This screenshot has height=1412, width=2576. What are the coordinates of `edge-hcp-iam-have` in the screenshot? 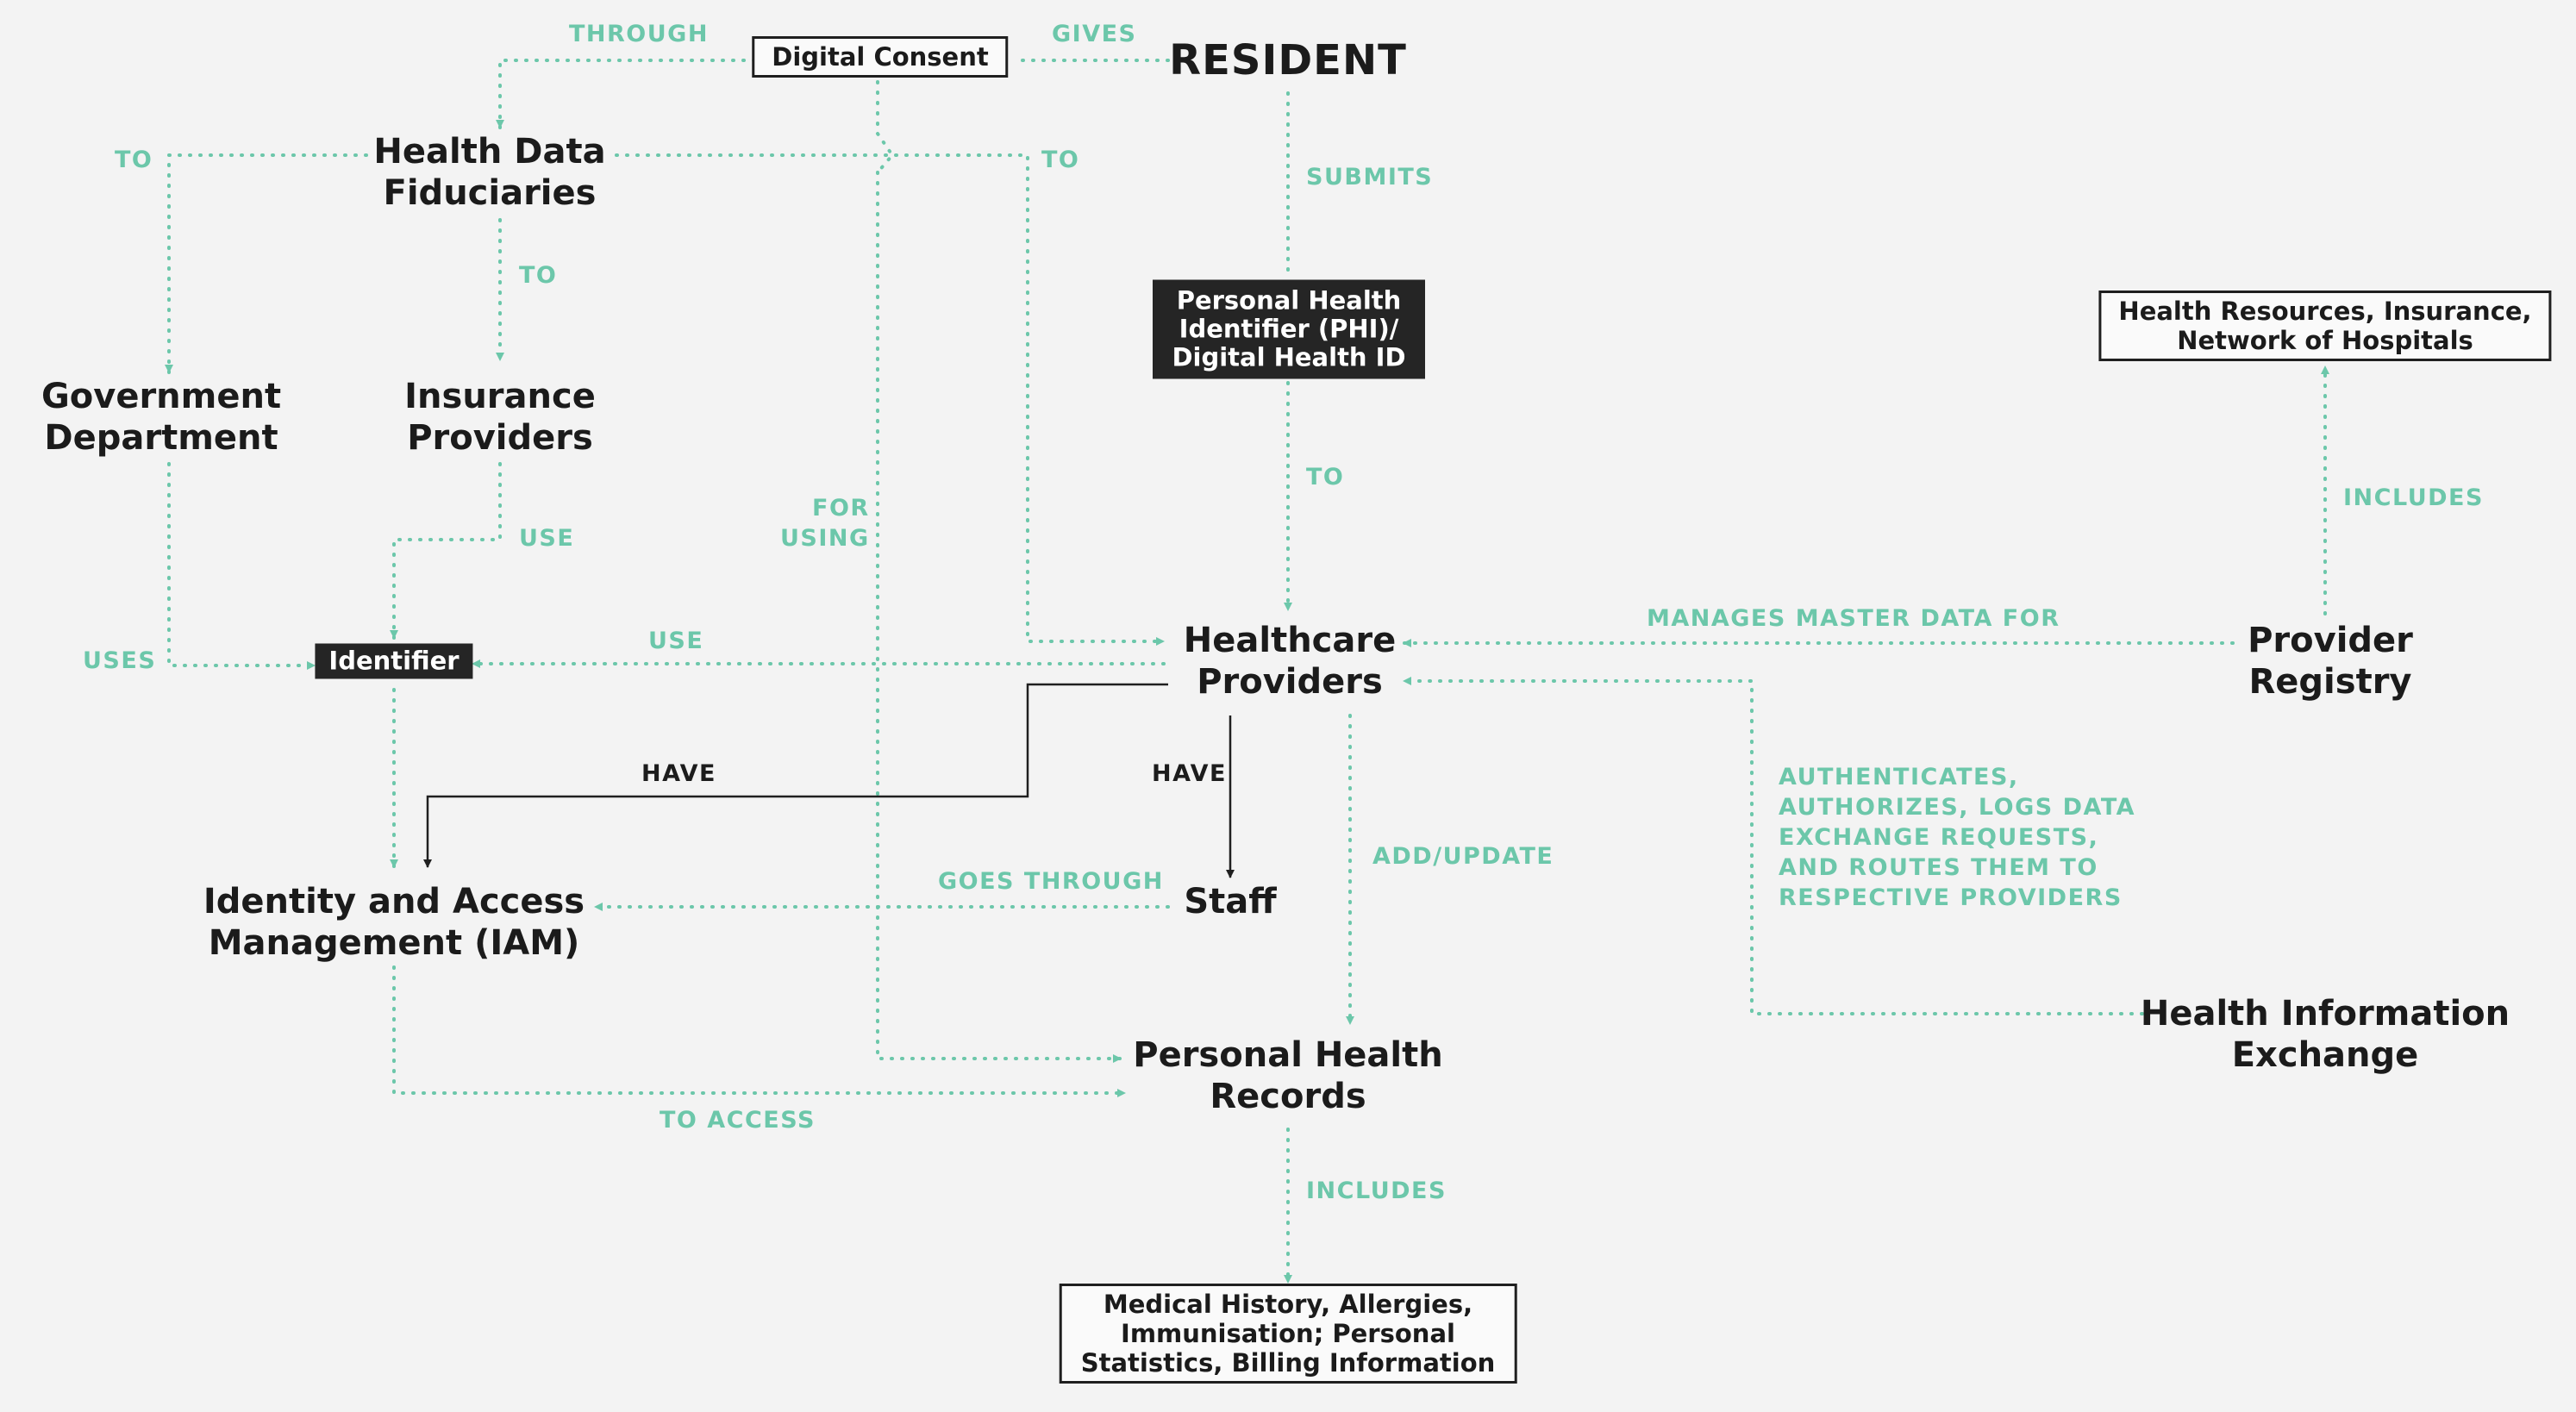 It's located at (795, 776).